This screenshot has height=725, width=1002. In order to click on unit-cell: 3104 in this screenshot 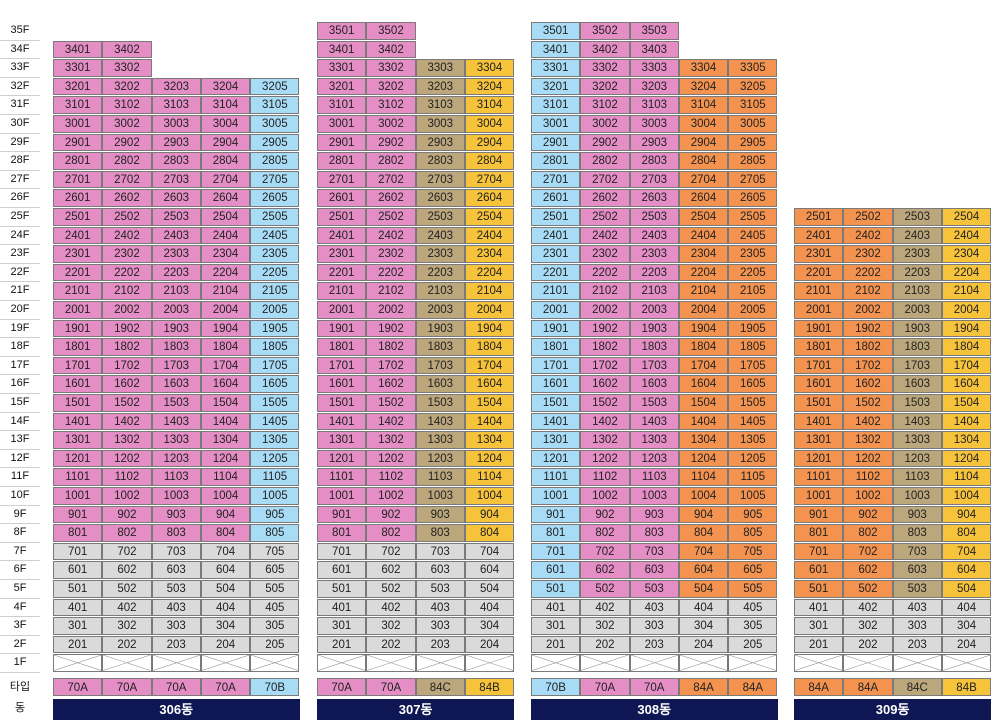, I will do `click(225, 105)`.